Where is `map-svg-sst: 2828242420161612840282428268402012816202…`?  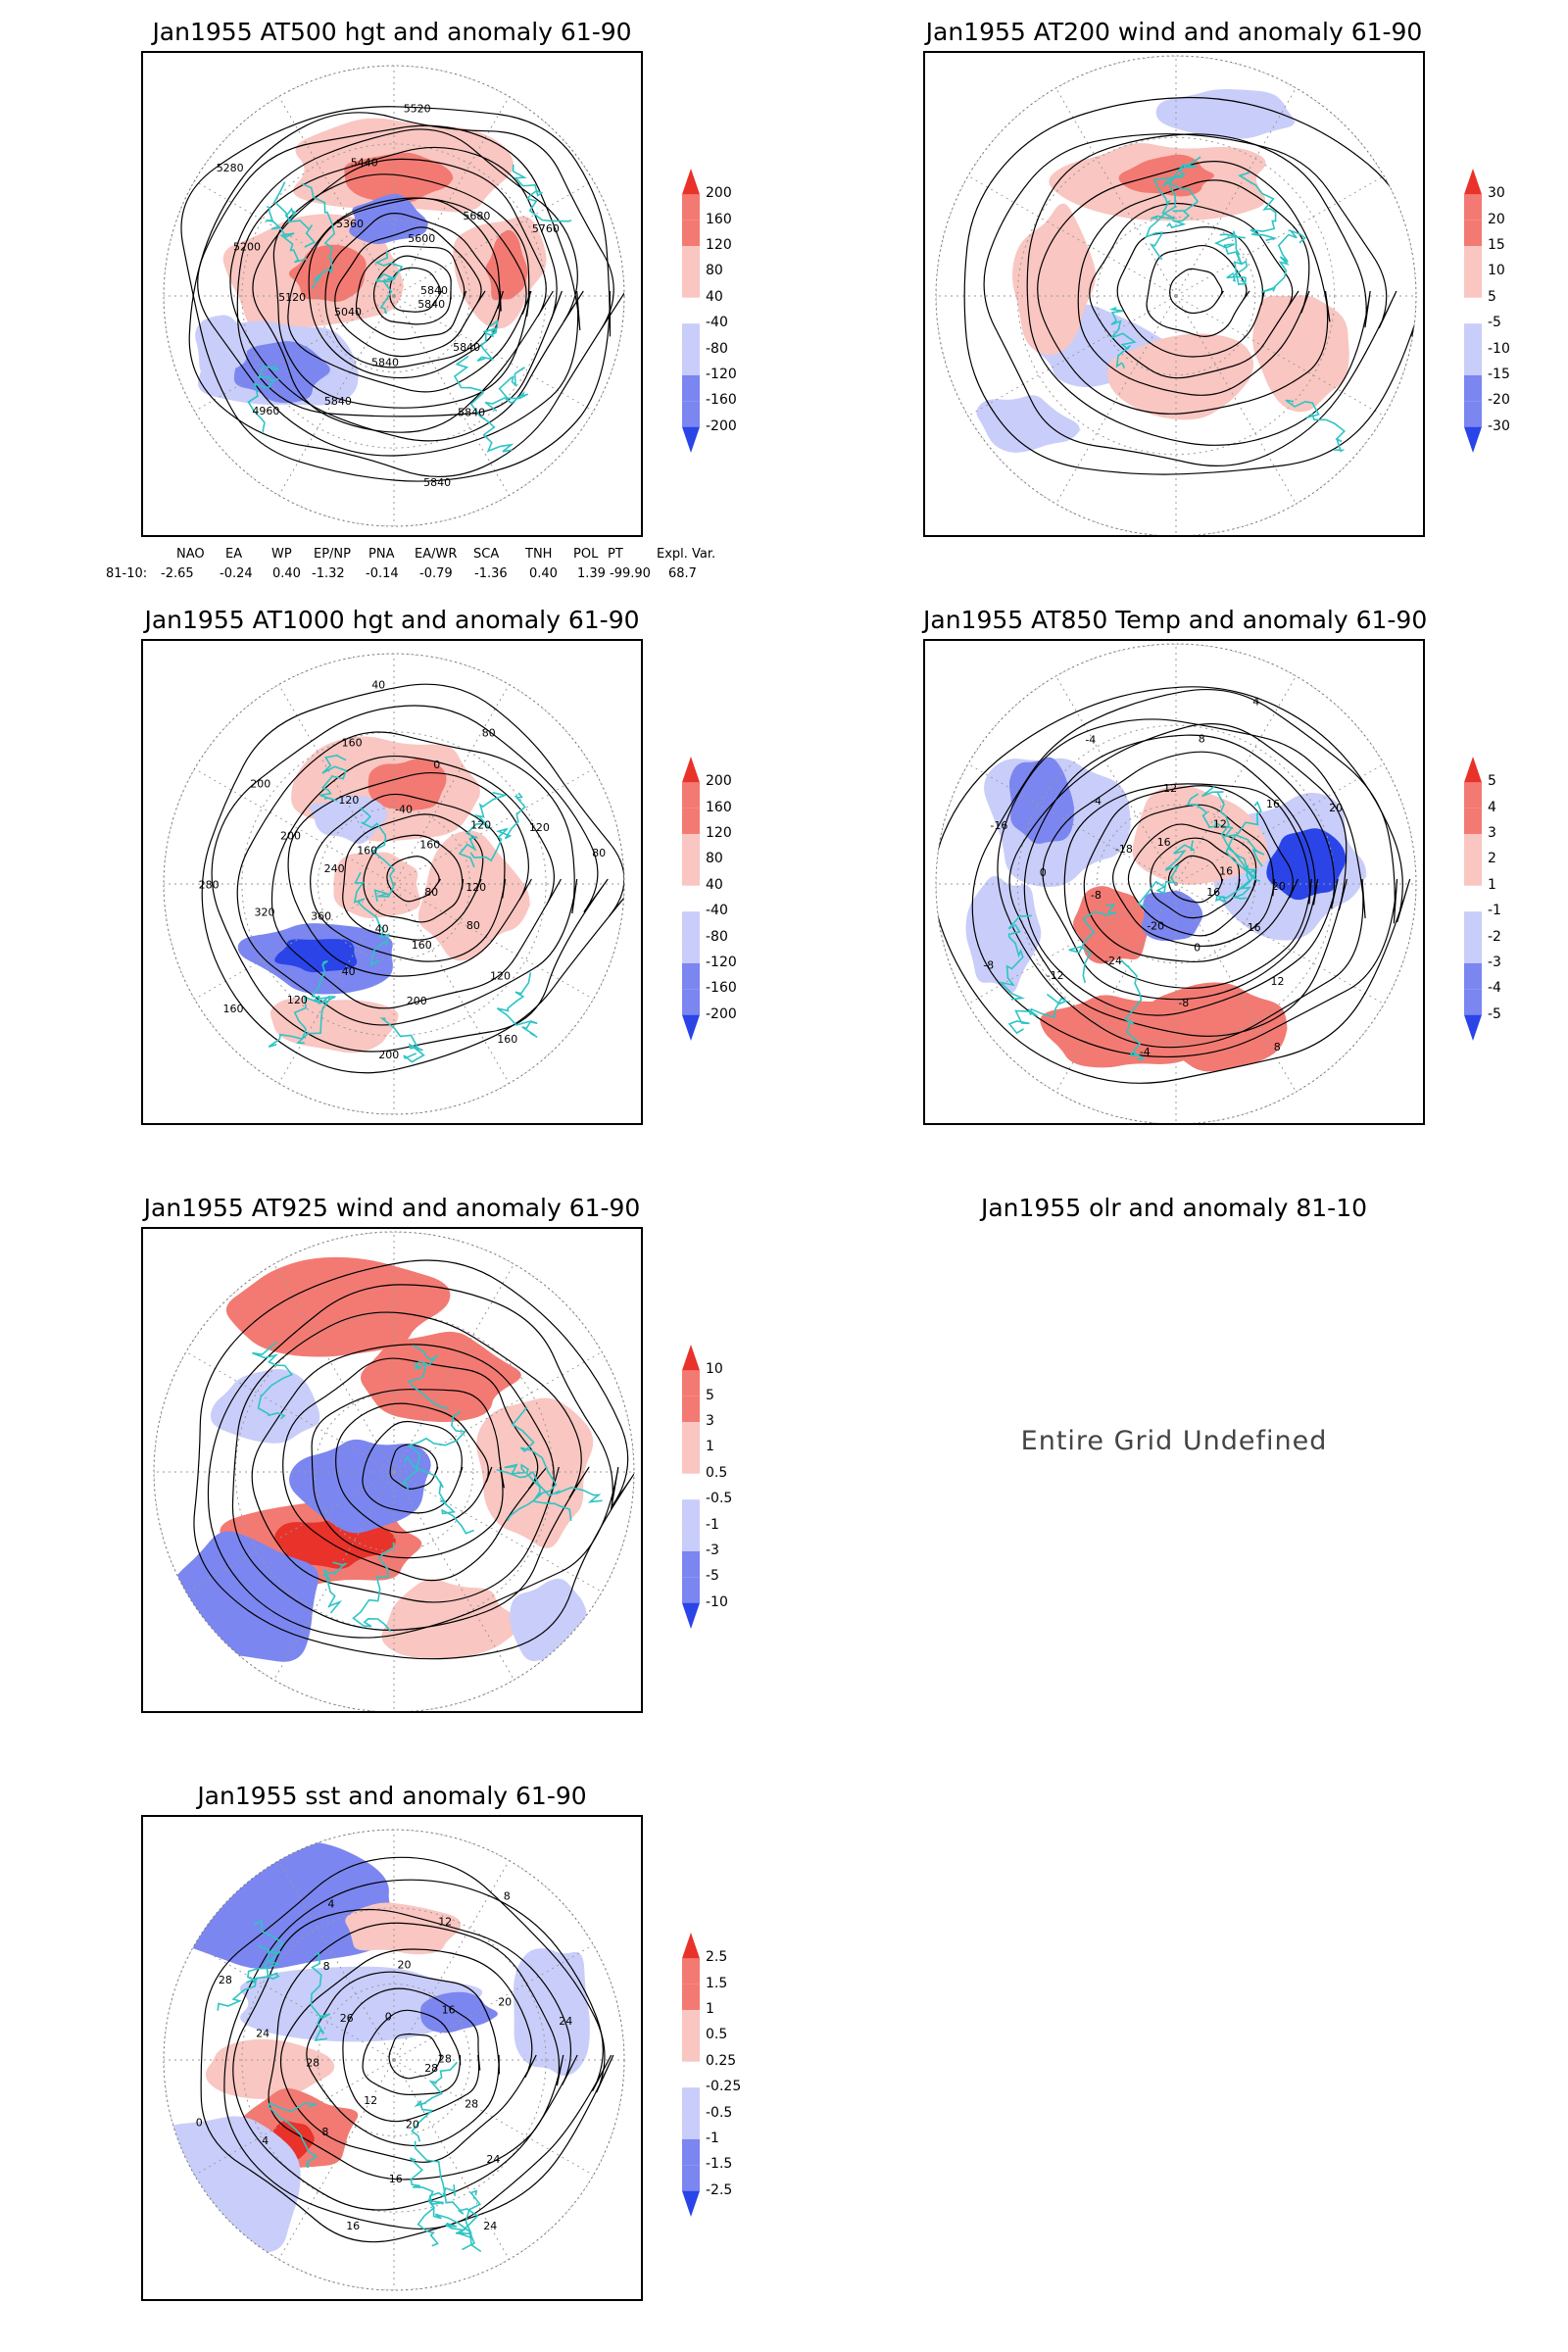
map-svg-sst: 2828242420161612840282428268402012816202… is located at coordinates (394, 2060).